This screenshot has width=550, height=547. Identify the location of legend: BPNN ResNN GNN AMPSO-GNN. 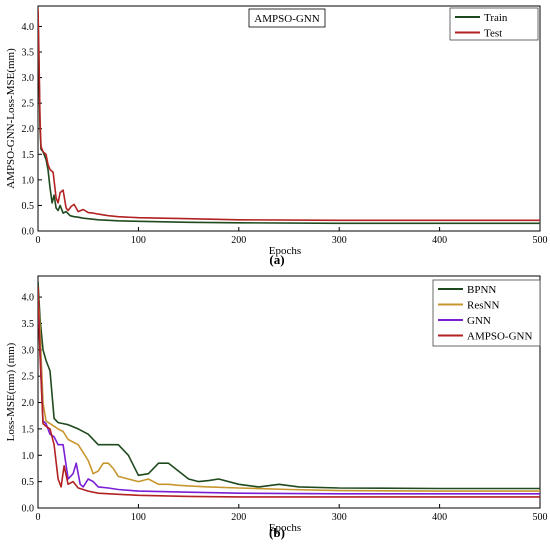
(486, 313).